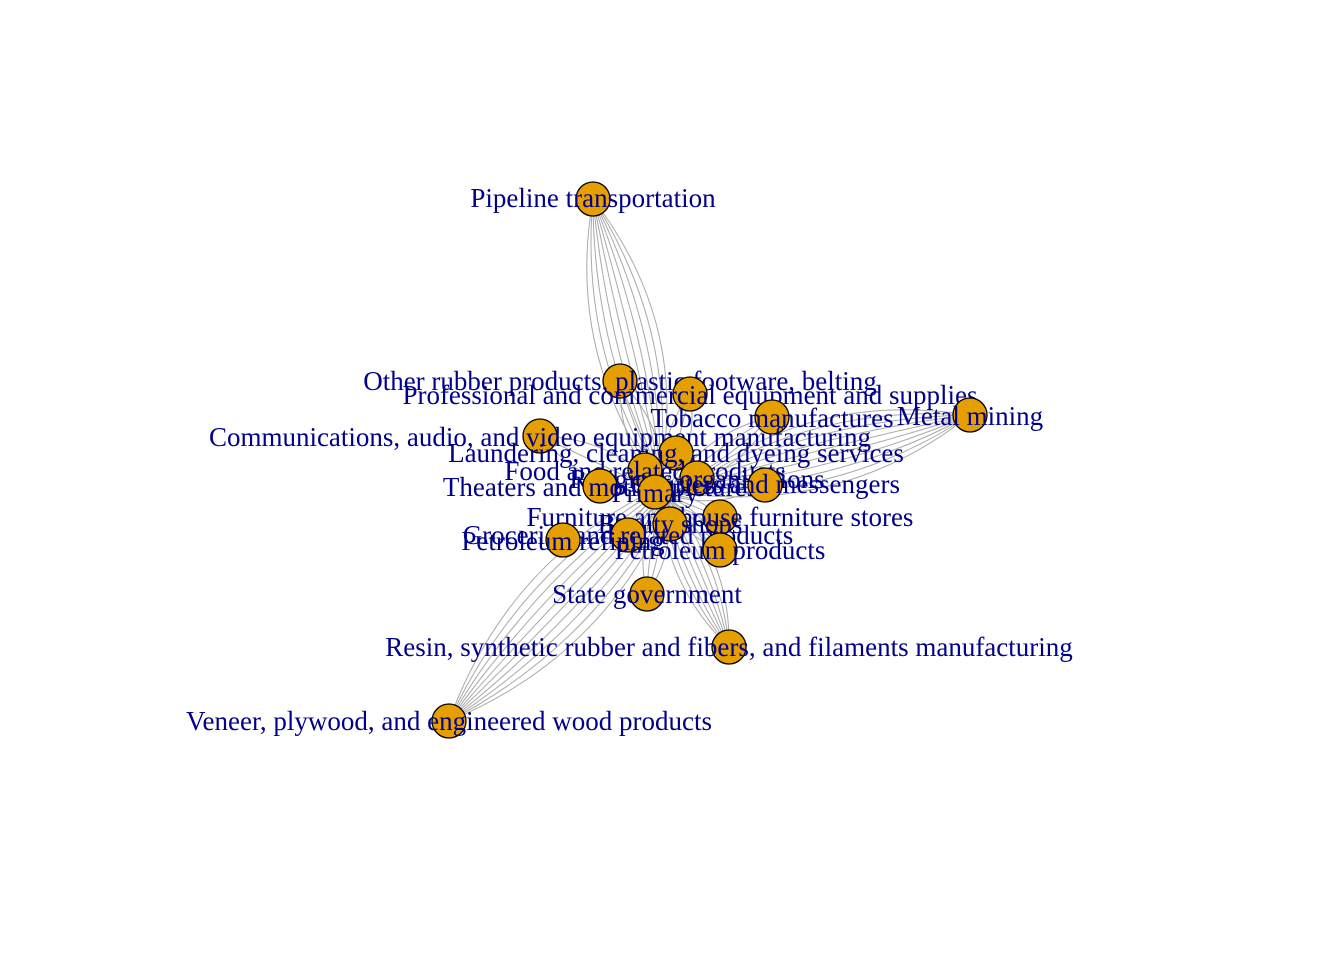 The height and width of the screenshot is (960, 1344). I want to click on node-theaters: Theaters and motion pictures, so click(600, 486).